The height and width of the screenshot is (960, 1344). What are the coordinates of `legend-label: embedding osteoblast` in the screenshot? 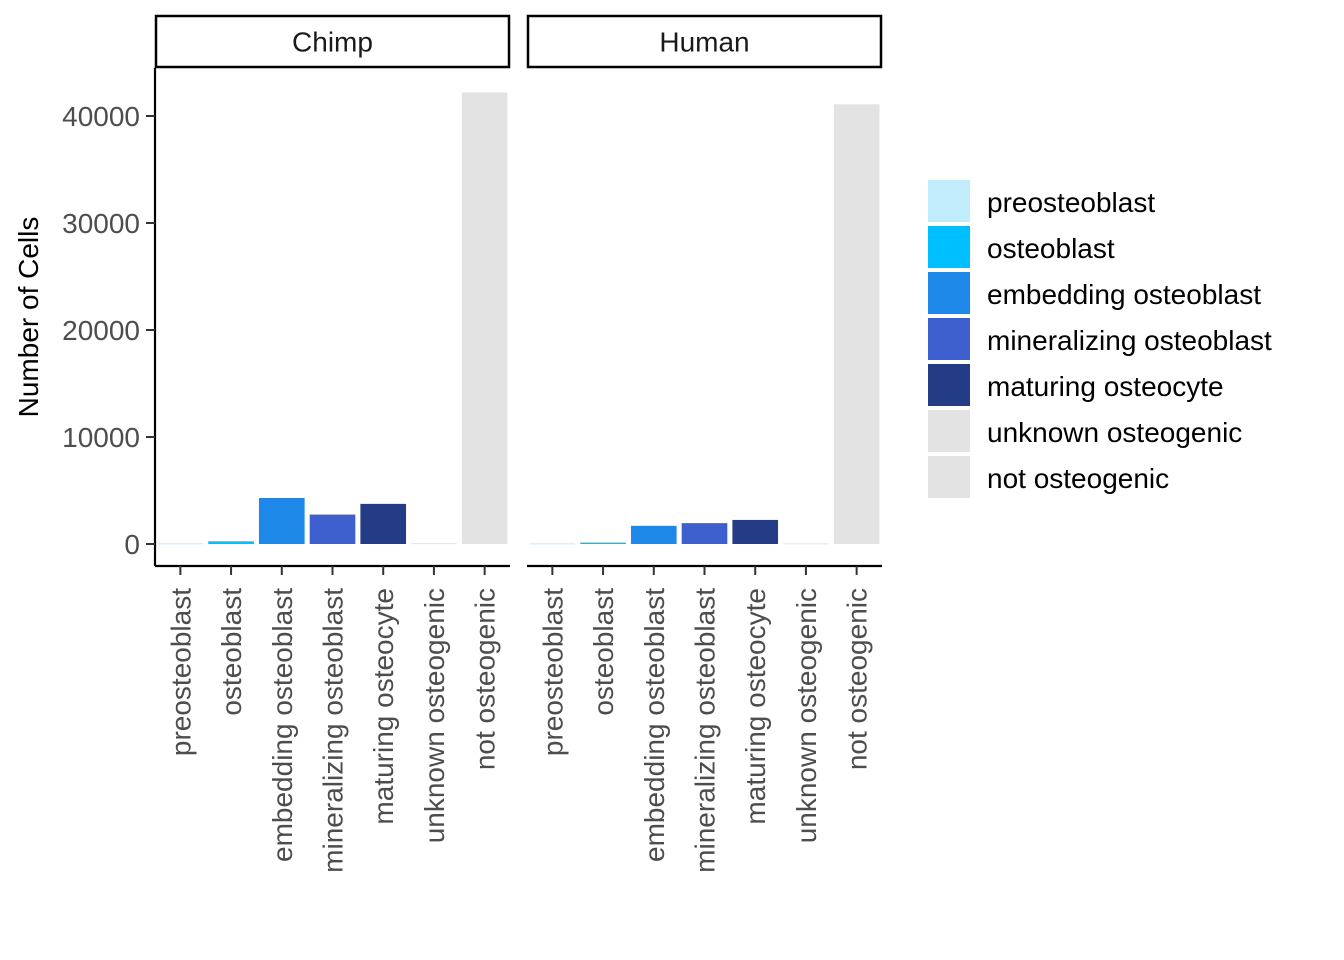 It's located at (1124, 294).